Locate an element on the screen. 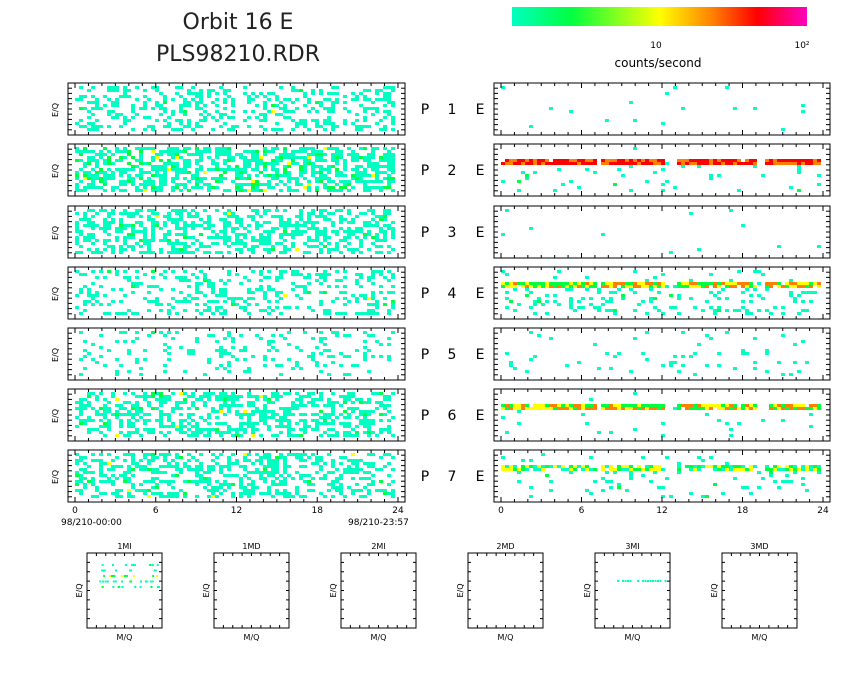 The height and width of the screenshot is (680, 850). mass-x-label: M/Q is located at coordinates (633, 637).